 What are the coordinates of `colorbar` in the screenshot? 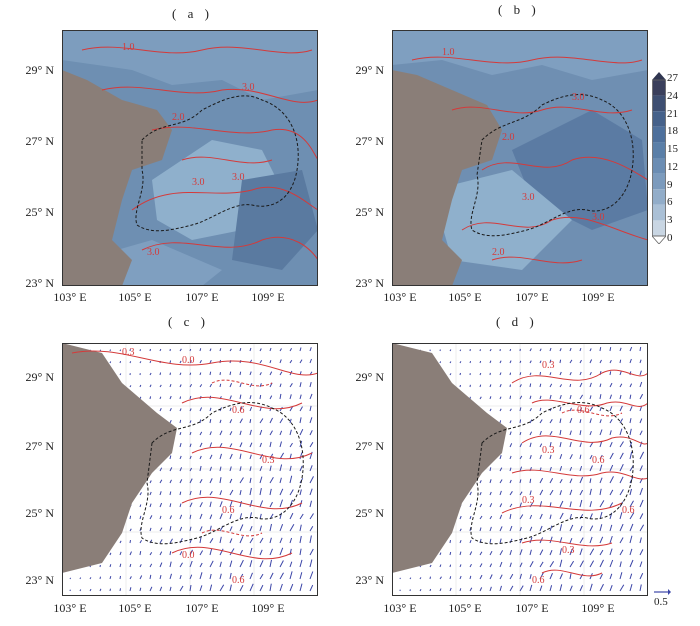 It's located at (659, 158).